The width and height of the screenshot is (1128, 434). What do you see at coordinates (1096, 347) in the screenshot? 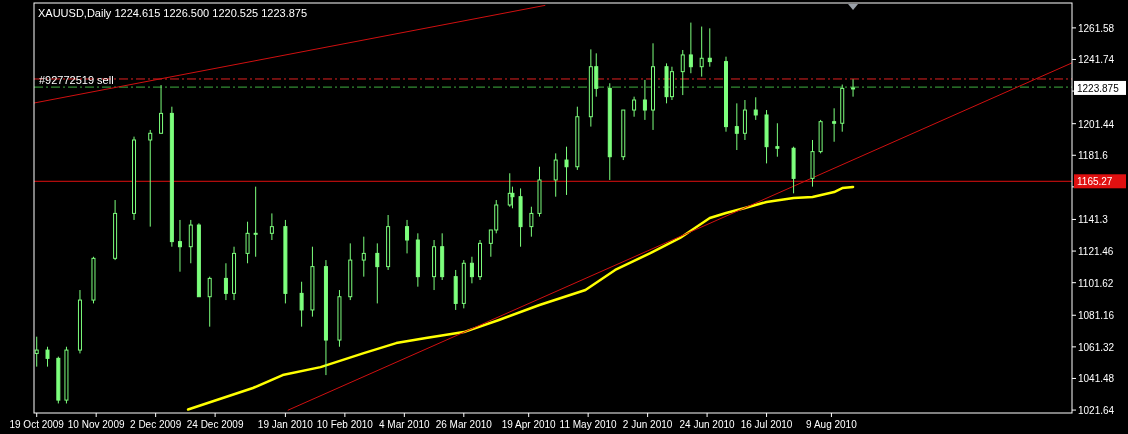
I see `y-tick-label: 1061.32` at bounding box center [1096, 347].